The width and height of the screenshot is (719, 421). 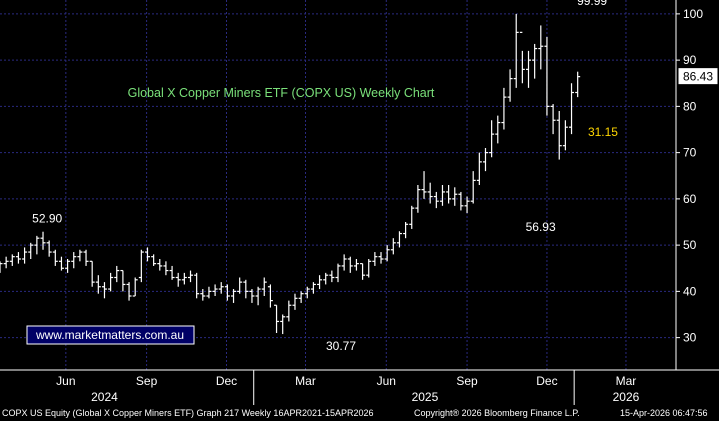 I want to click on footer-timestamp: 15-Apr-2026 06:47:56, so click(x=664, y=413).